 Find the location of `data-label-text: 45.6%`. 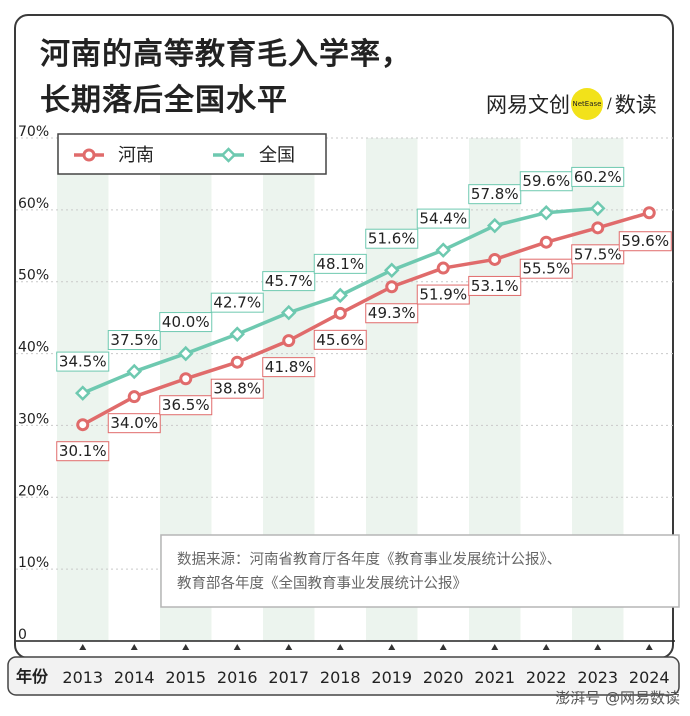

data-label-text: 45.6% is located at coordinates (340, 340).